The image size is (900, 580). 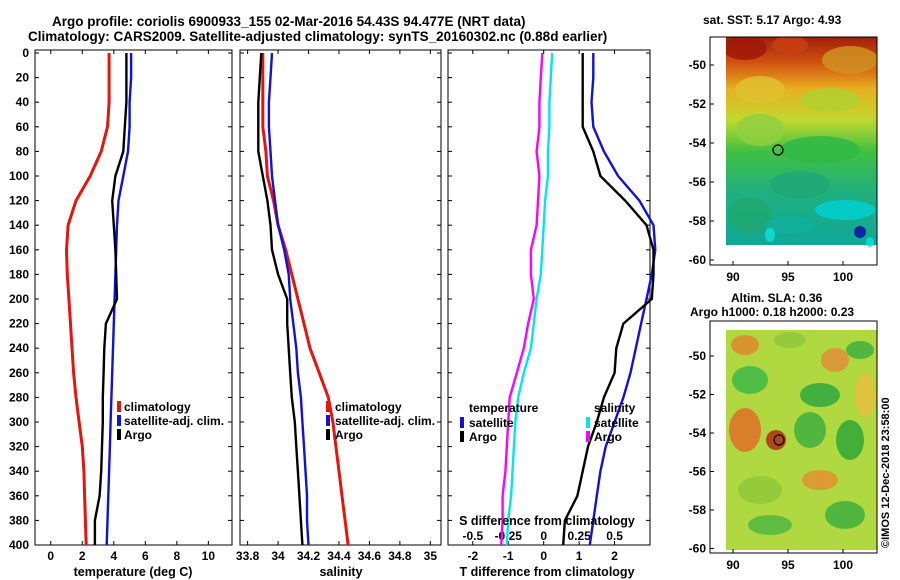 What do you see at coordinates (608, 437) in the screenshot?
I see `legend-label-s-argo: Argo` at bounding box center [608, 437].